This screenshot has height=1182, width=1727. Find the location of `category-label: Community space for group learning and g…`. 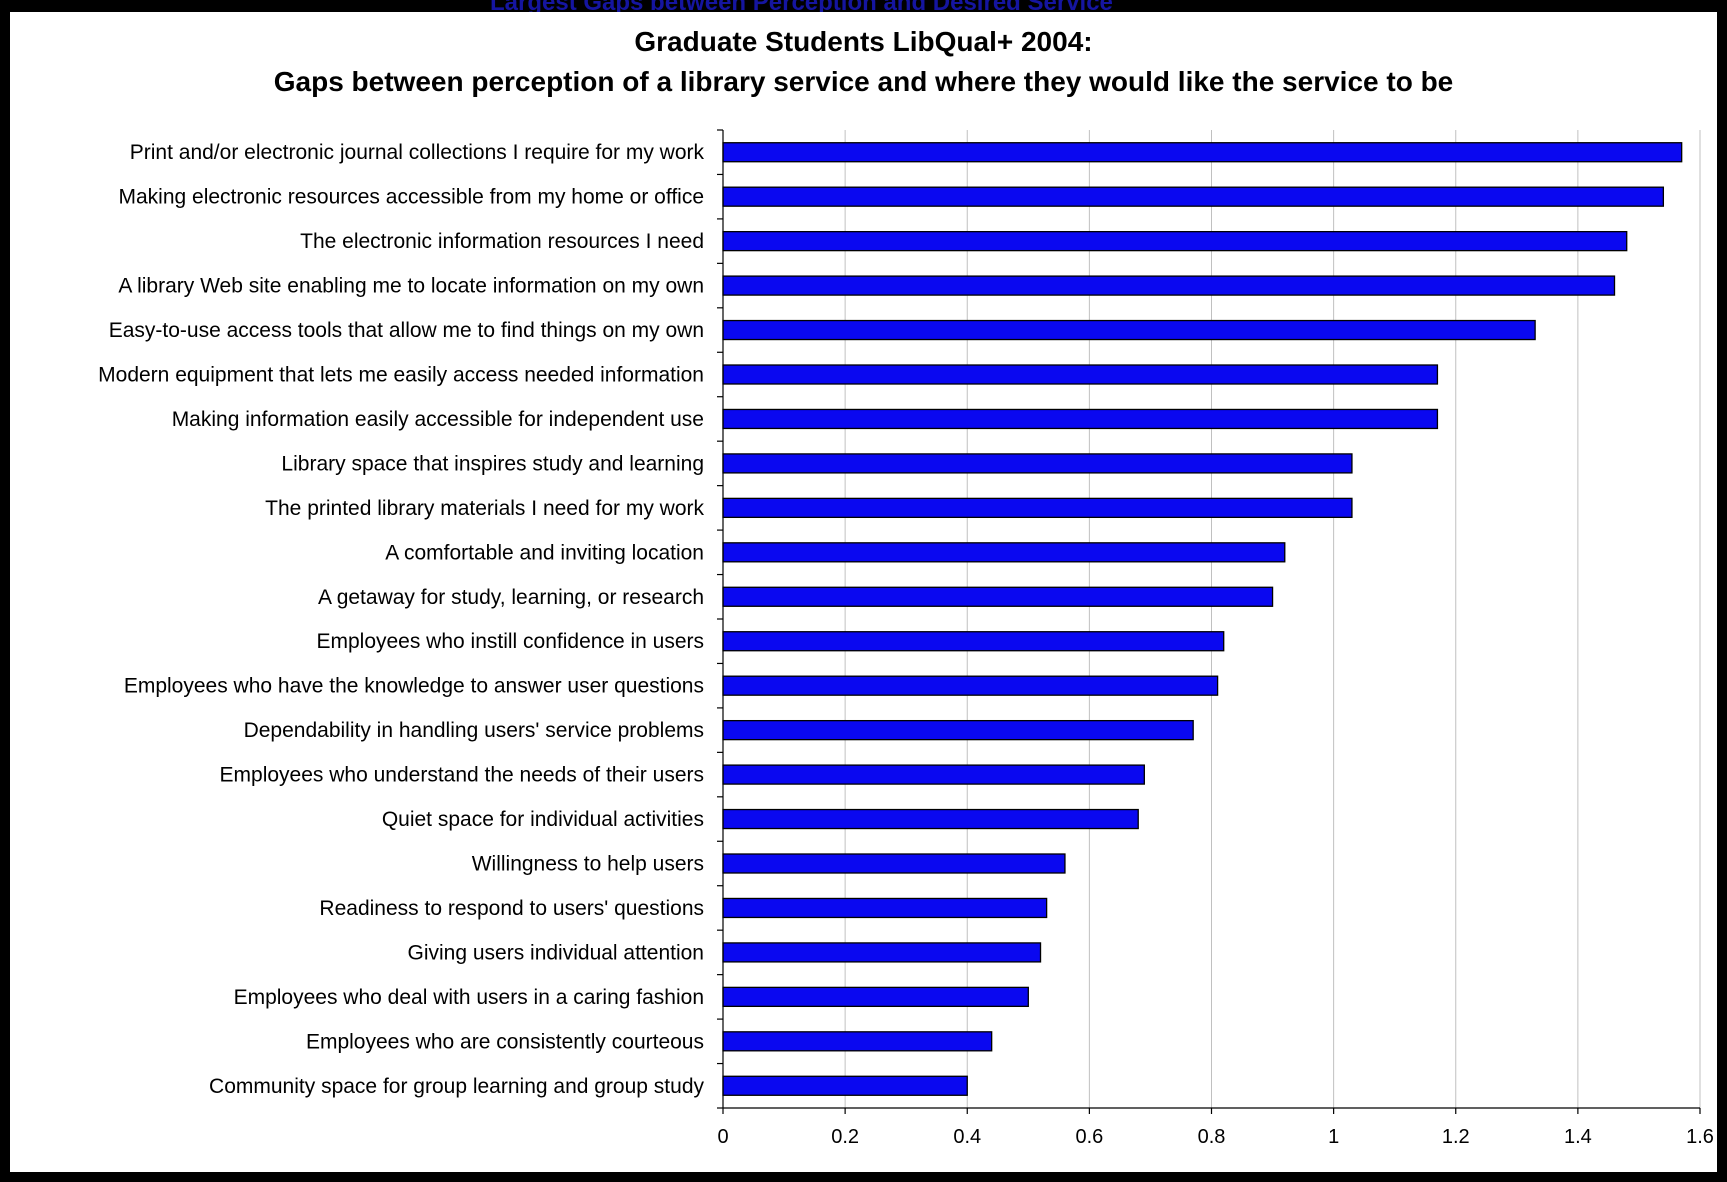

category-label: Community space for group learning and g… is located at coordinates (456, 1086).